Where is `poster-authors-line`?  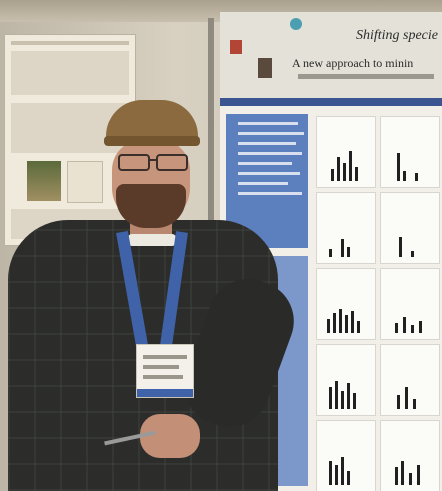
poster-authors-line is located at coordinates (366, 76).